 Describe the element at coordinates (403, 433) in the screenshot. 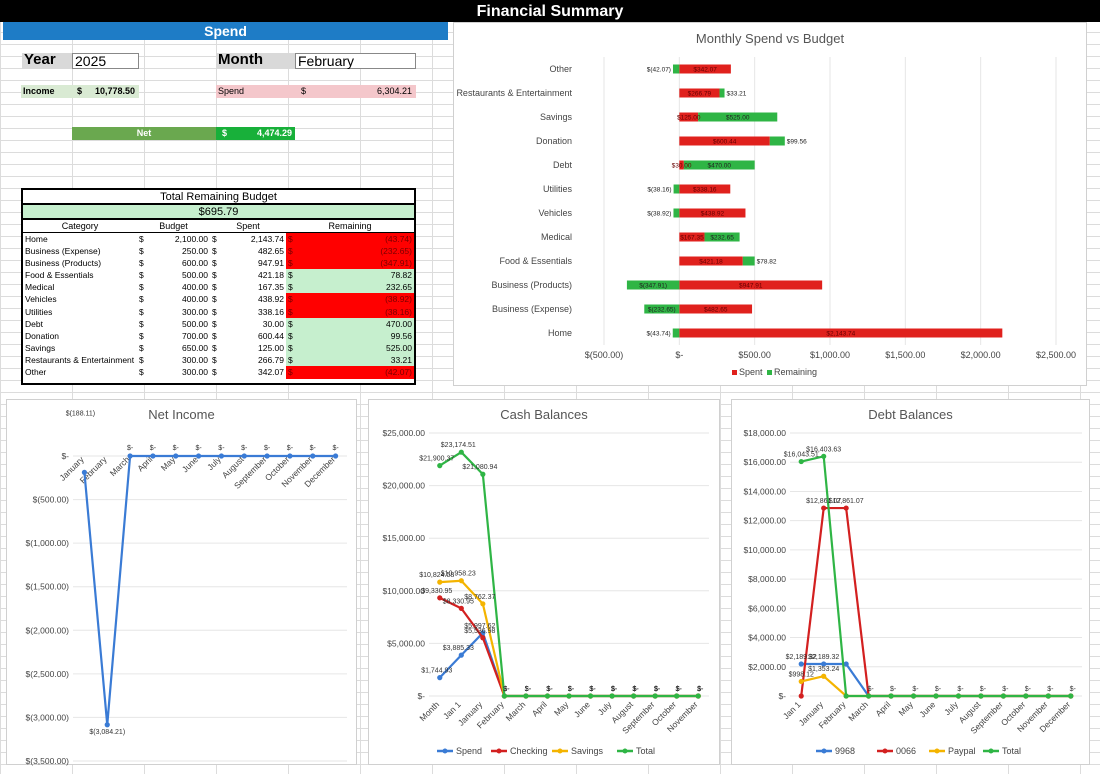

I see `y-tick-label: $25,000.00` at that location.